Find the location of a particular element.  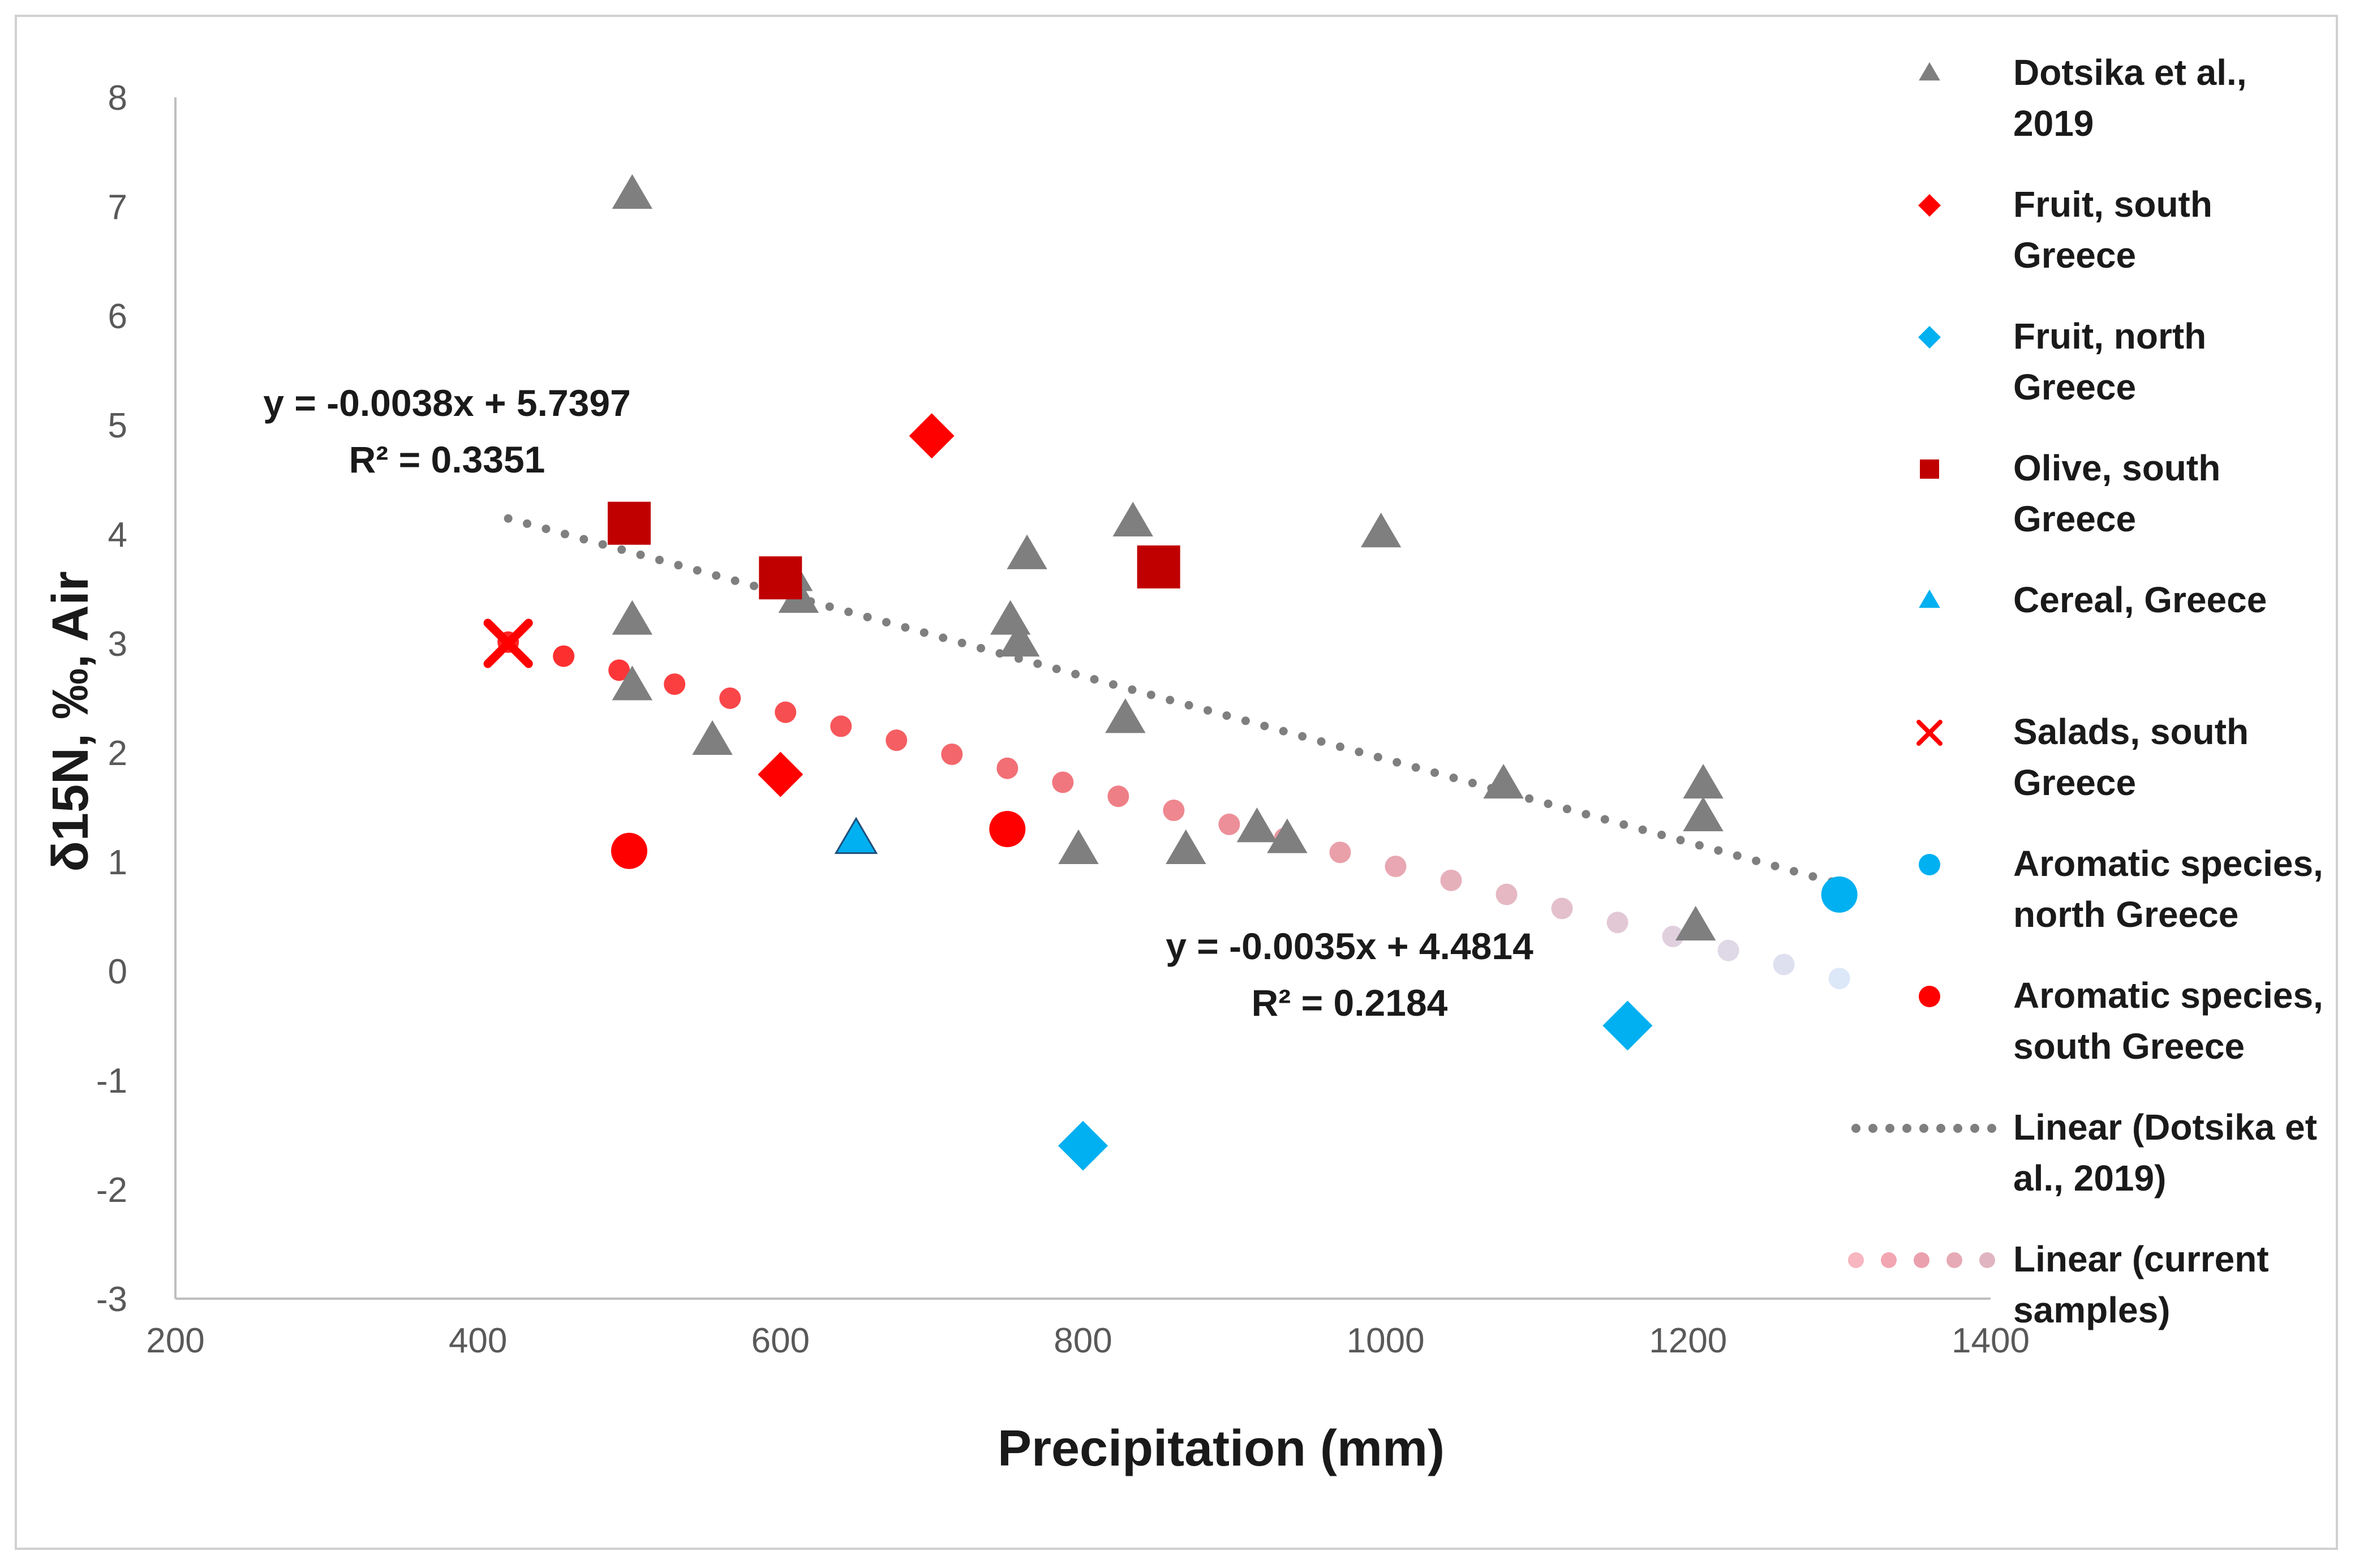

legend-label: Dotsika et al., is located at coordinates (2130, 72).